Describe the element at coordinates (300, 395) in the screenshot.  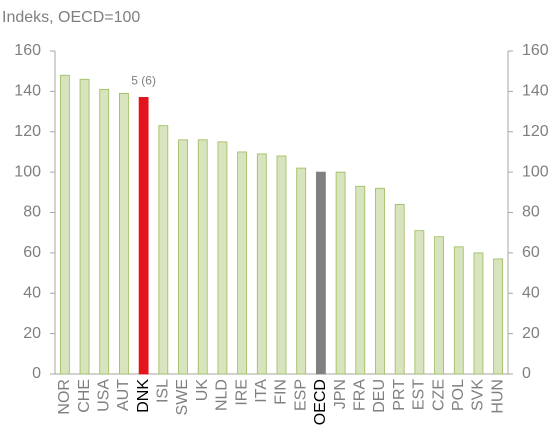
I see `x-tick-label: ESP` at that location.